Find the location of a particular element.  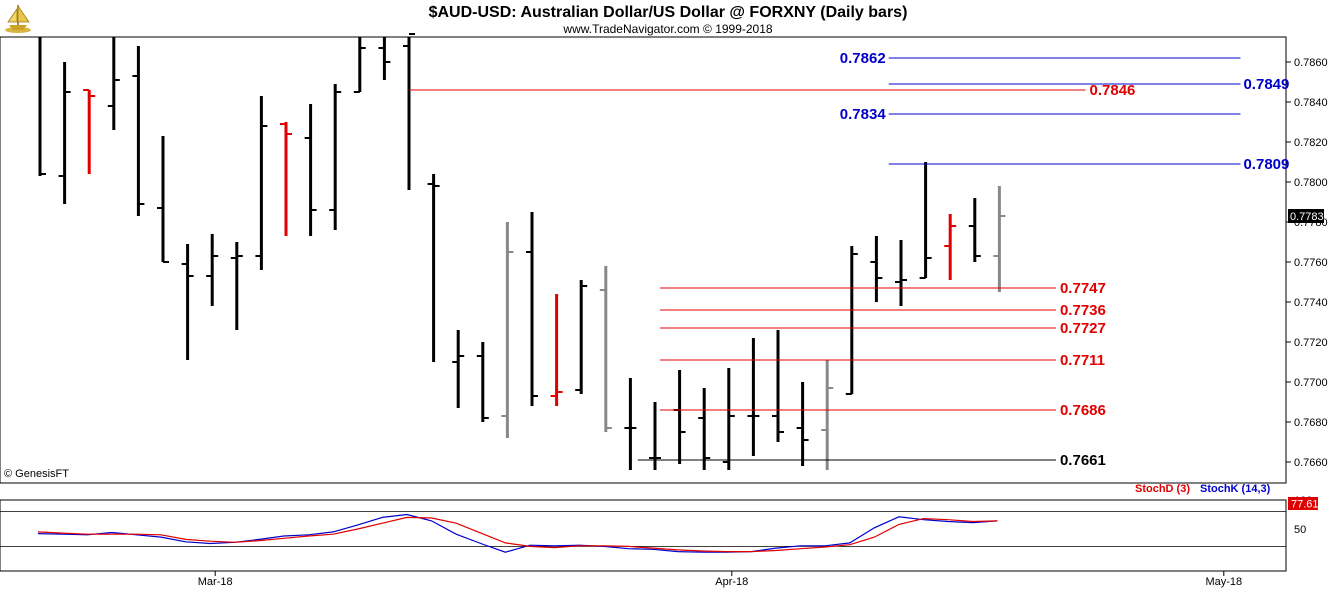

price-y-tick-label: 0.7740 is located at coordinates (1311, 303).